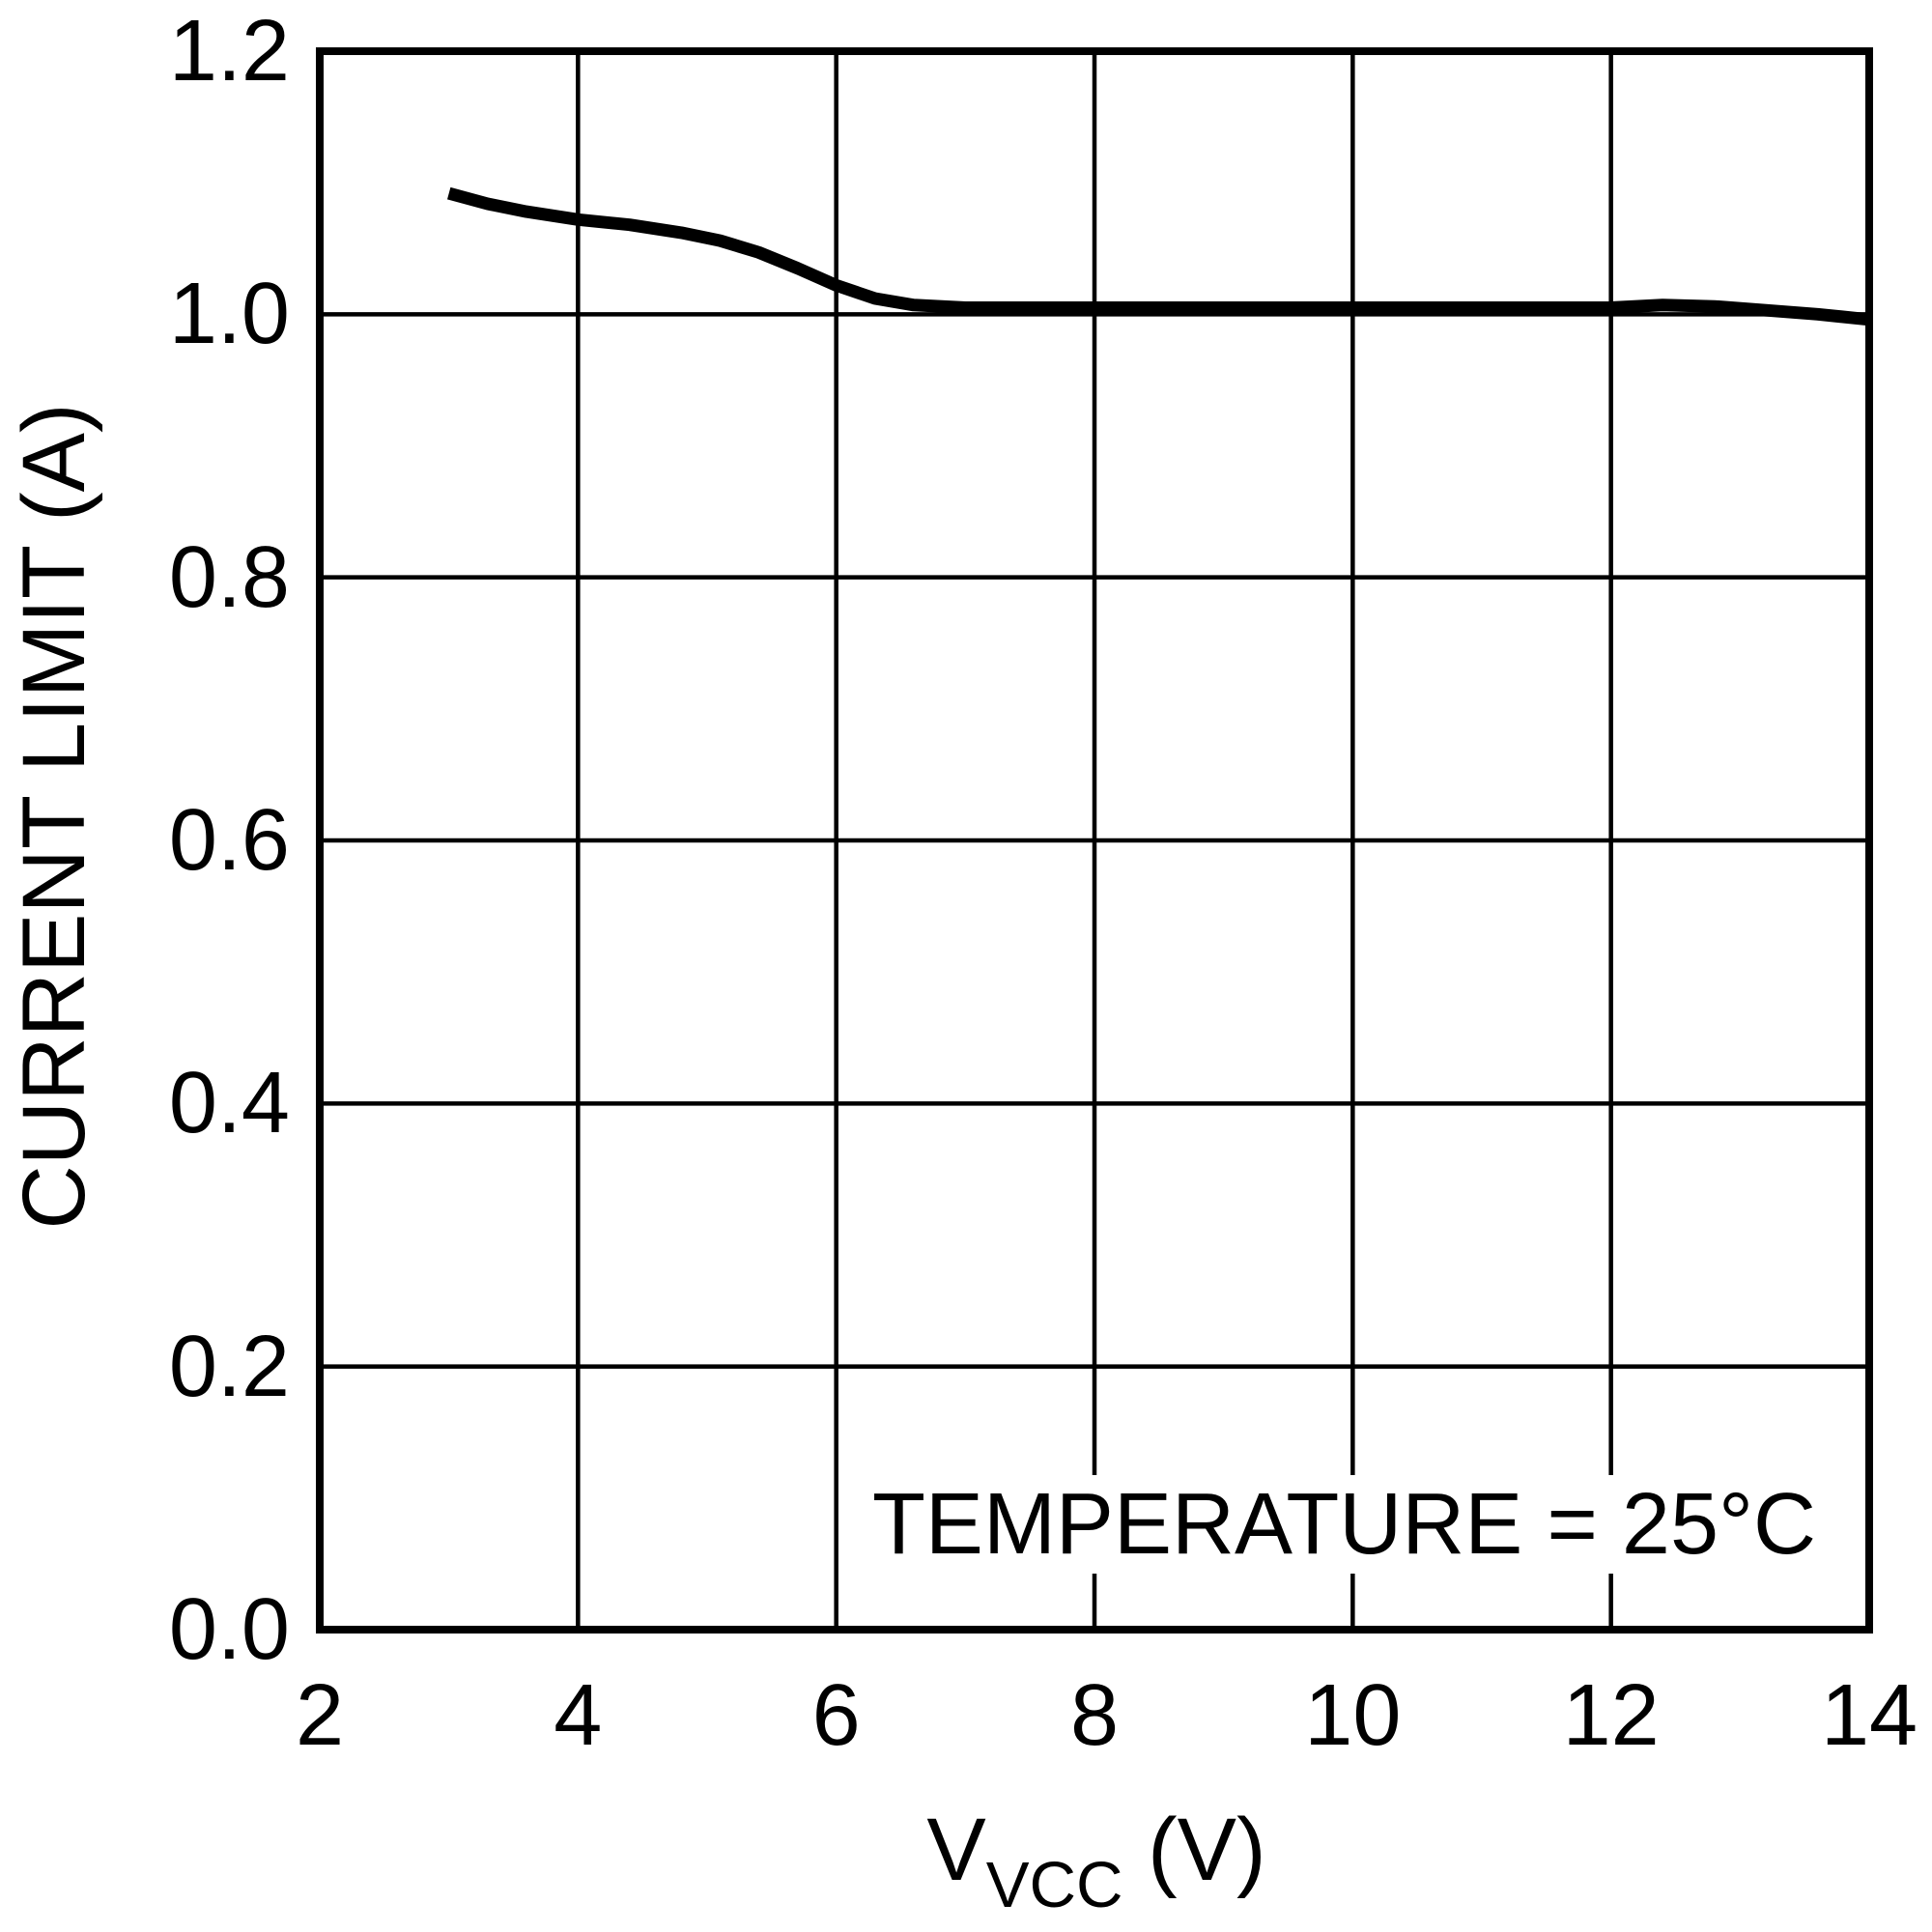 Image resolution: width=1932 pixels, height=1932 pixels. What do you see at coordinates (1869, 1715) in the screenshot?
I see `x-tick-label-14: 14` at bounding box center [1869, 1715].